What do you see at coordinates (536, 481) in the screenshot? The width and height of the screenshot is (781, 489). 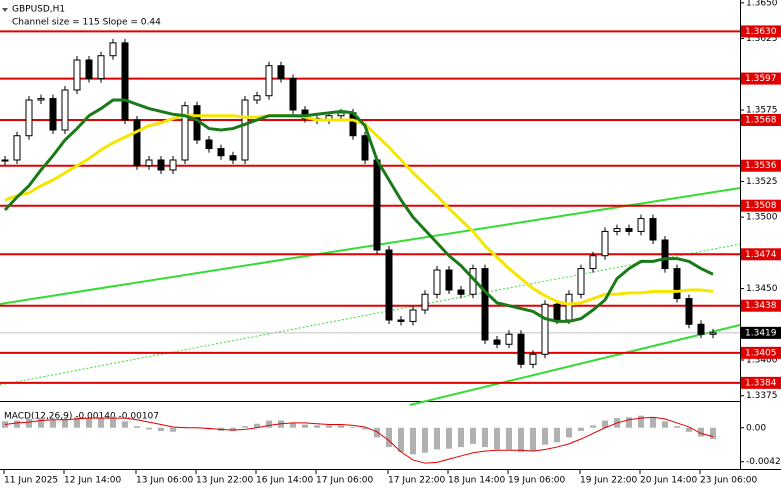 I see `x-tick-label: 19 Jun 06:00` at bounding box center [536, 481].